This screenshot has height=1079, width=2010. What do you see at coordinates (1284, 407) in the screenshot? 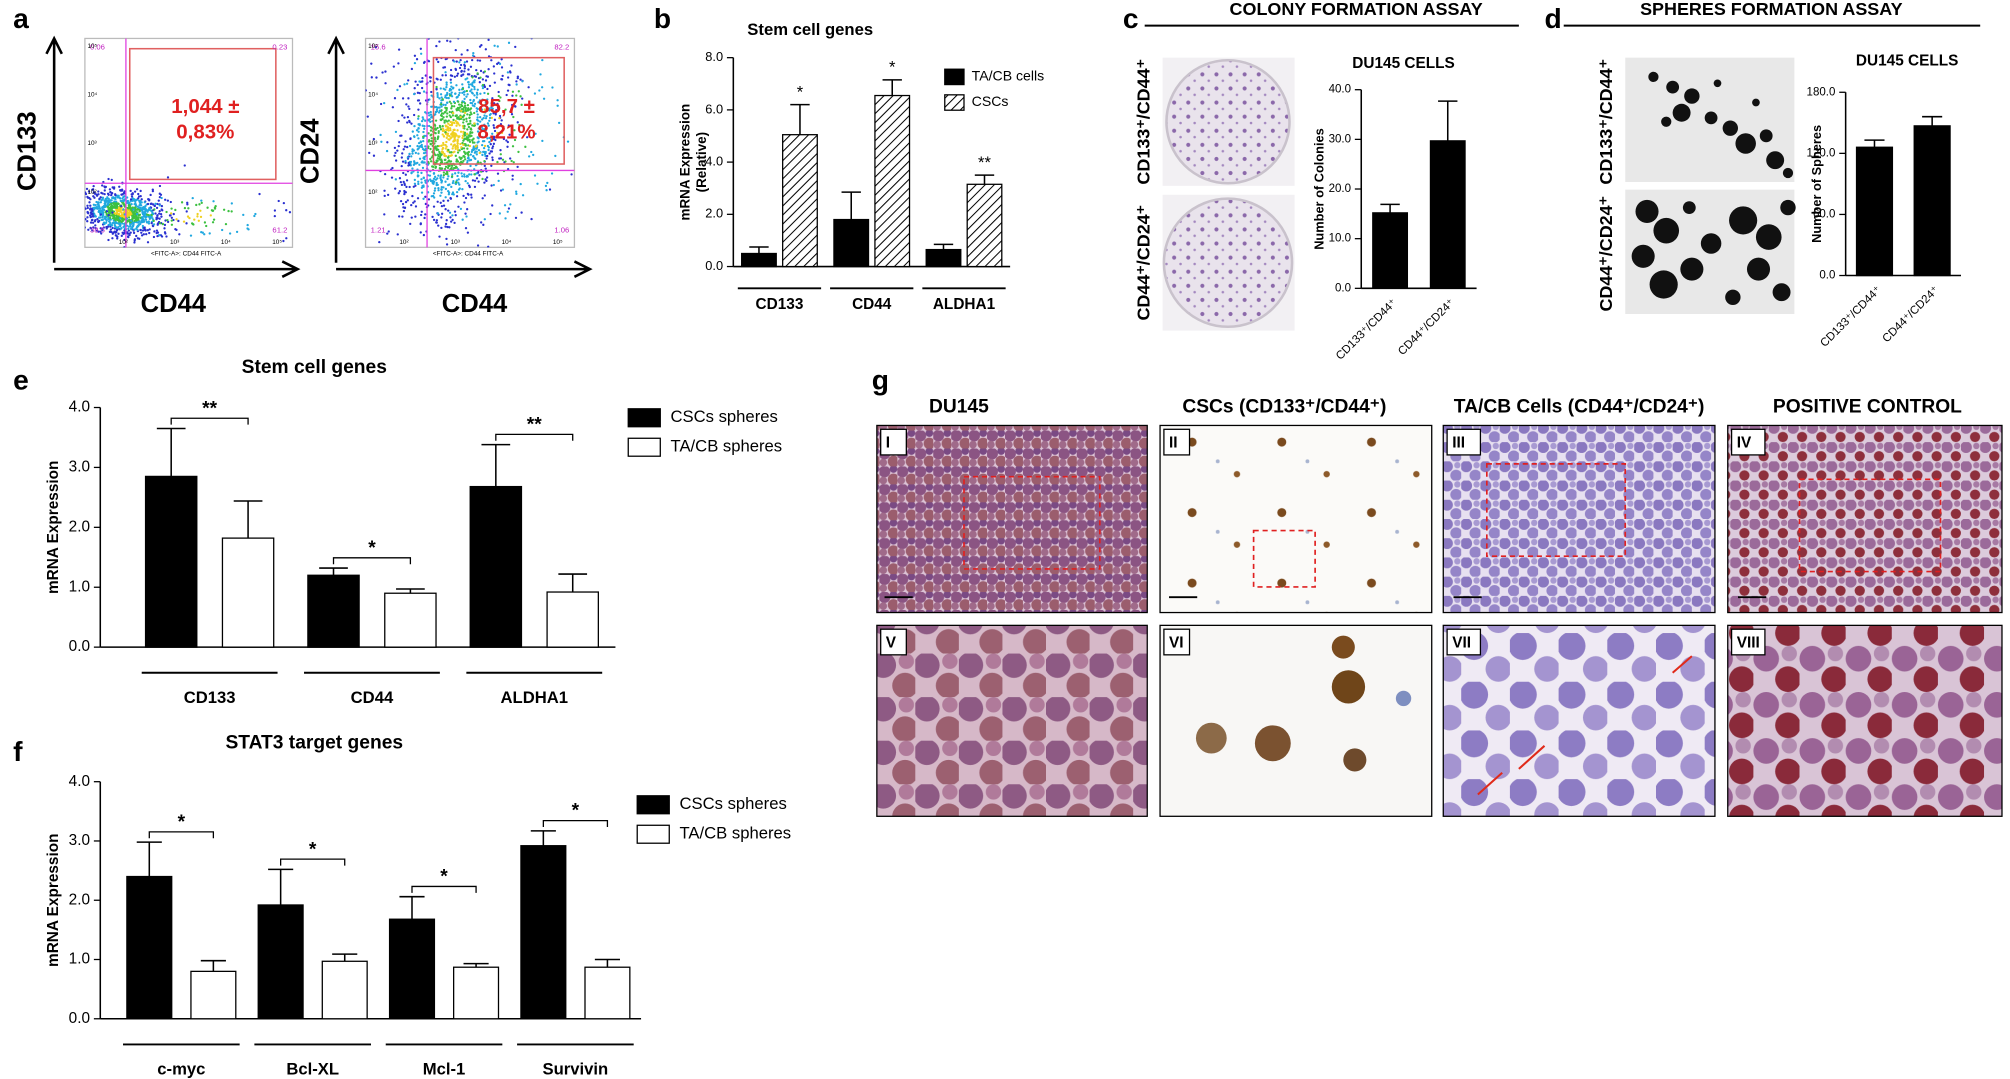
I see `column-title: CSCs (CD133⁺/CD44⁺)` at bounding box center [1284, 407].